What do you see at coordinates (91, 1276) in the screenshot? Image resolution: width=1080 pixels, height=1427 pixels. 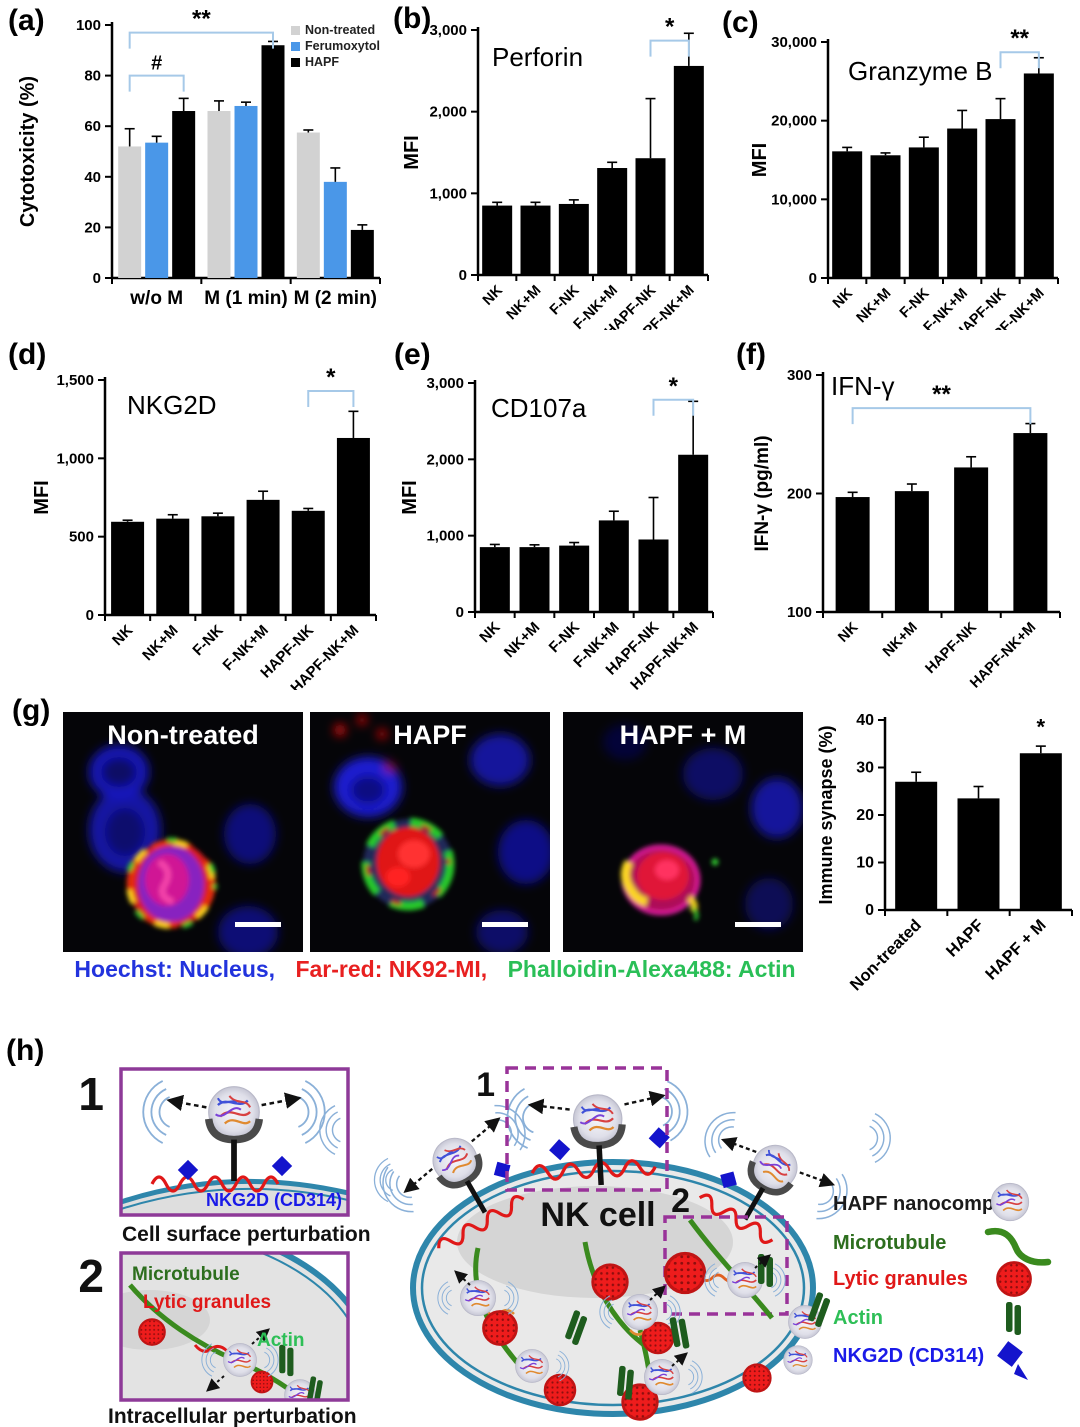 I see `inset-2-number: 2` at bounding box center [91, 1276].